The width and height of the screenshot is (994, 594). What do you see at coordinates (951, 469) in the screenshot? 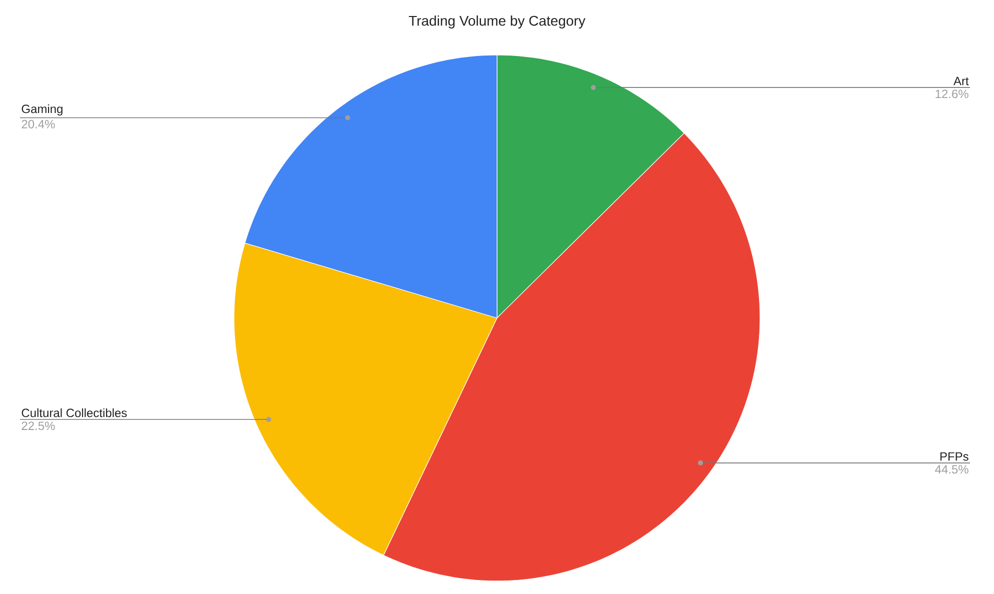
I see `data-label: 44.5%` at bounding box center [951, 469].